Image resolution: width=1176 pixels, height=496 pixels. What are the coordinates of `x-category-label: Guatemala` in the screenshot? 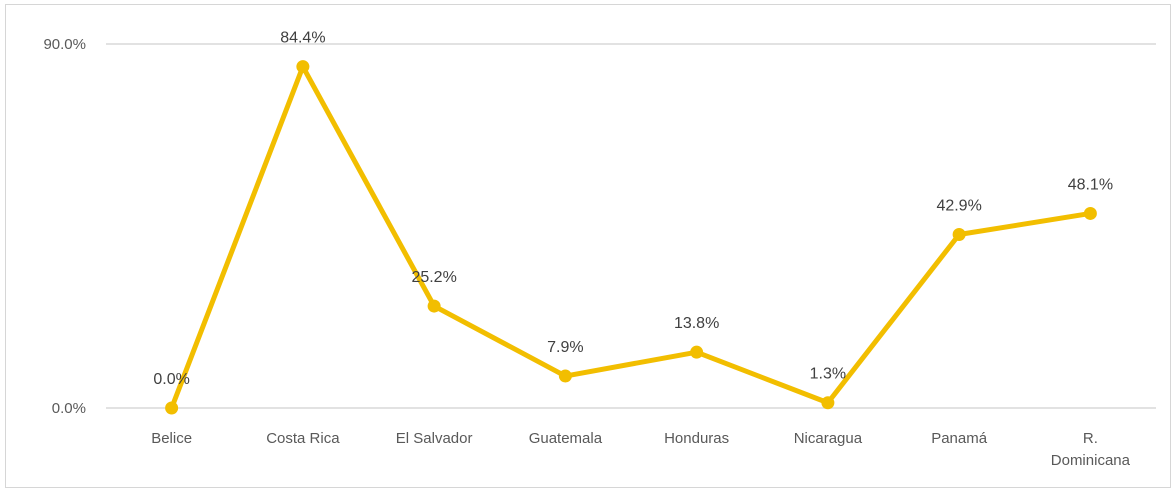 It's located at (566, 438).